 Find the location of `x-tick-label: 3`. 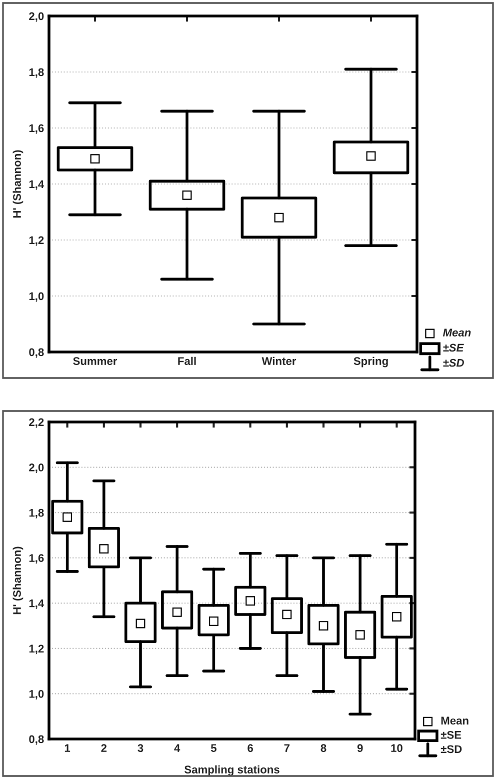

x-tick-label: 3 is located at coordinates (141, 748).